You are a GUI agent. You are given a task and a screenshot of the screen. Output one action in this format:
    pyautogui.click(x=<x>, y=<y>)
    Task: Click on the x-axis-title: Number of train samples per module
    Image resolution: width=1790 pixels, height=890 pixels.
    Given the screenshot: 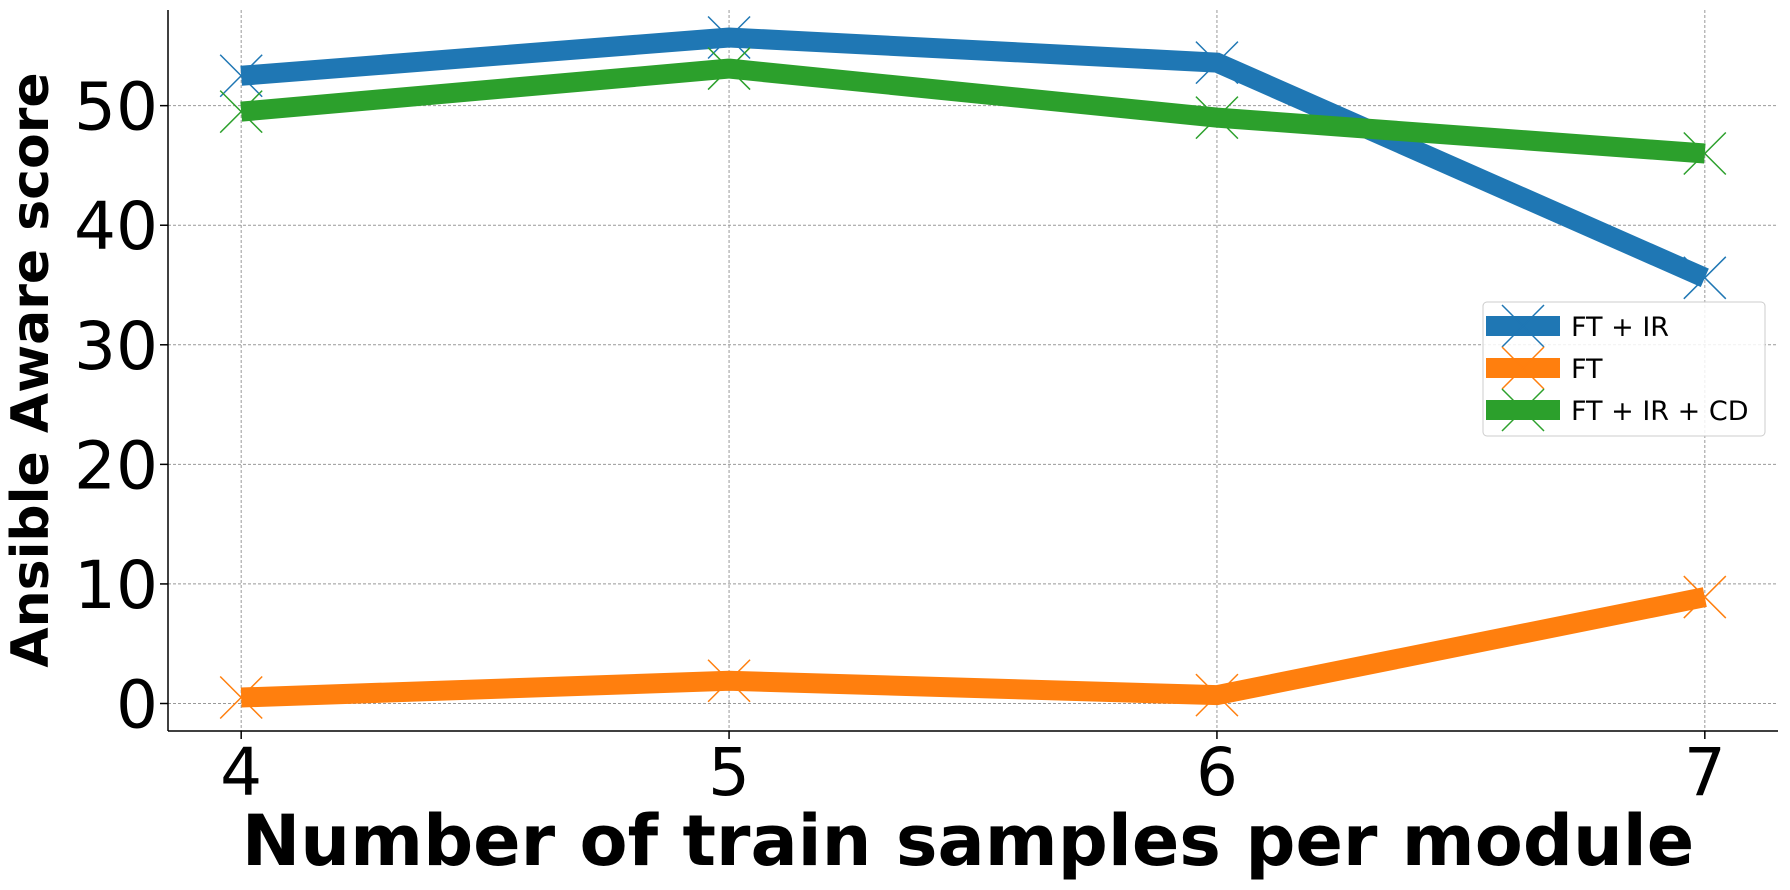 What is the action you would take?
    pyautogui.click(x=968, y=841)
    